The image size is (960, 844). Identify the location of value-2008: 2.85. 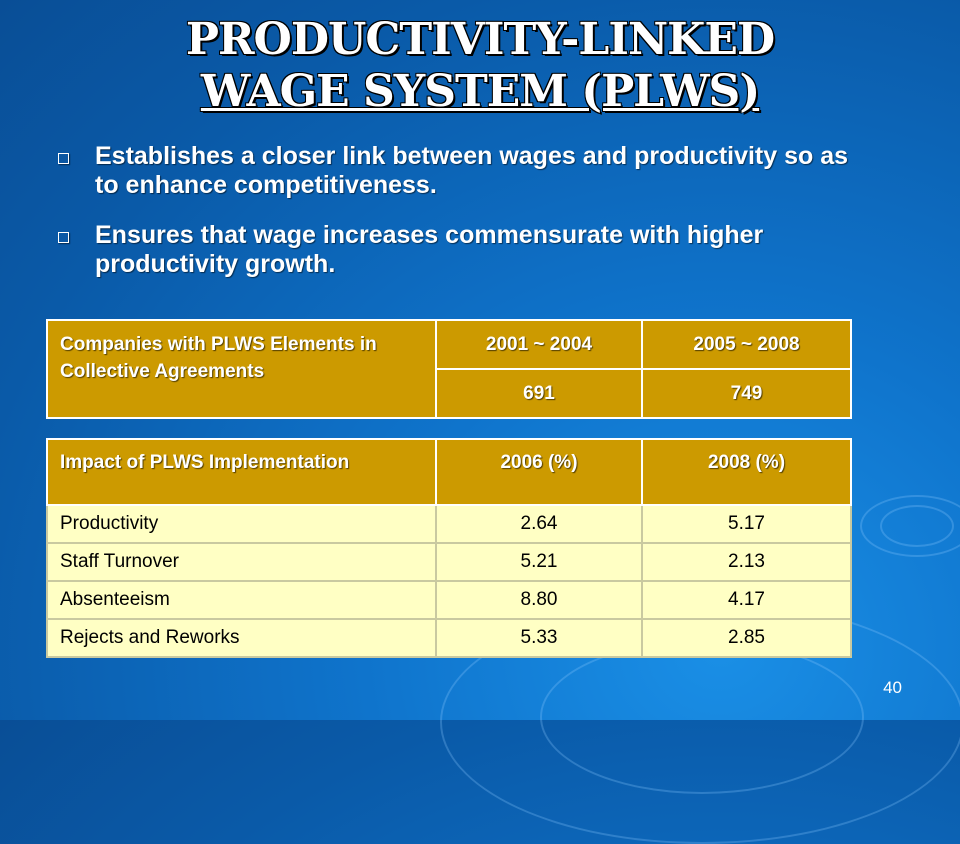
(746, 638).